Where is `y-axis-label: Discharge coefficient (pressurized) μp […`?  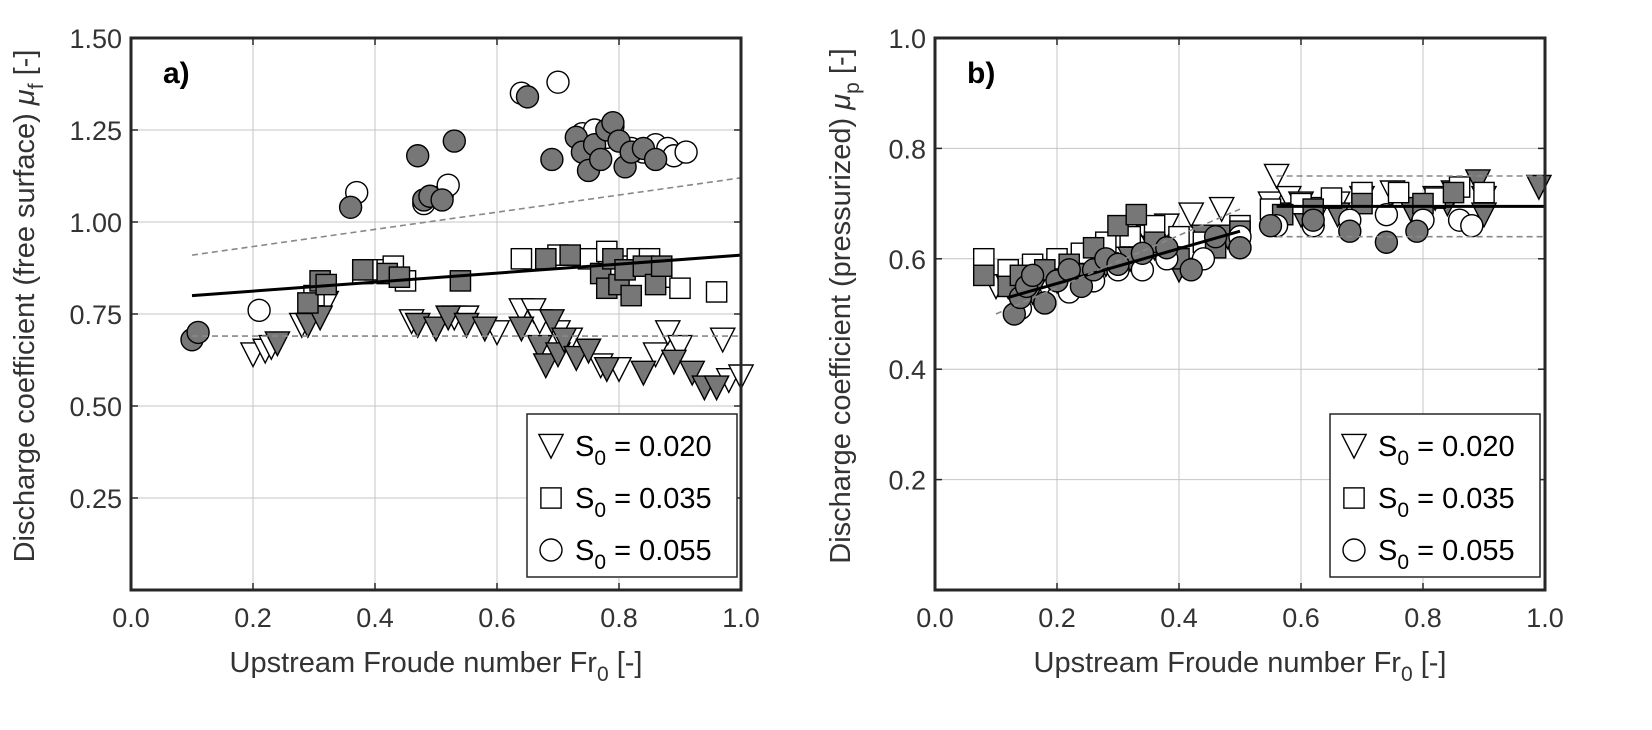 y-axis-label: Discharge coefficient (pressurized) μp [… is located at coordinates (844, 305).